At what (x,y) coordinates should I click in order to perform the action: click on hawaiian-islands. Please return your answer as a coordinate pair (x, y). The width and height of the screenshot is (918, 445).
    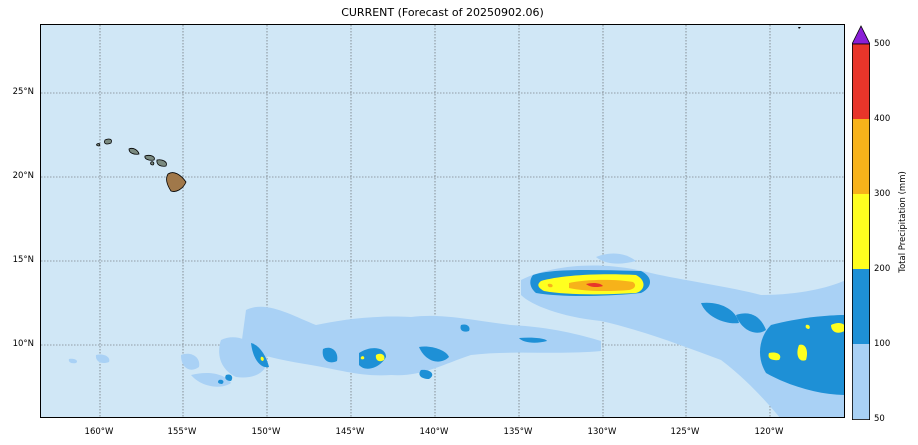
    Looking at the image, I should click on (141, 165).